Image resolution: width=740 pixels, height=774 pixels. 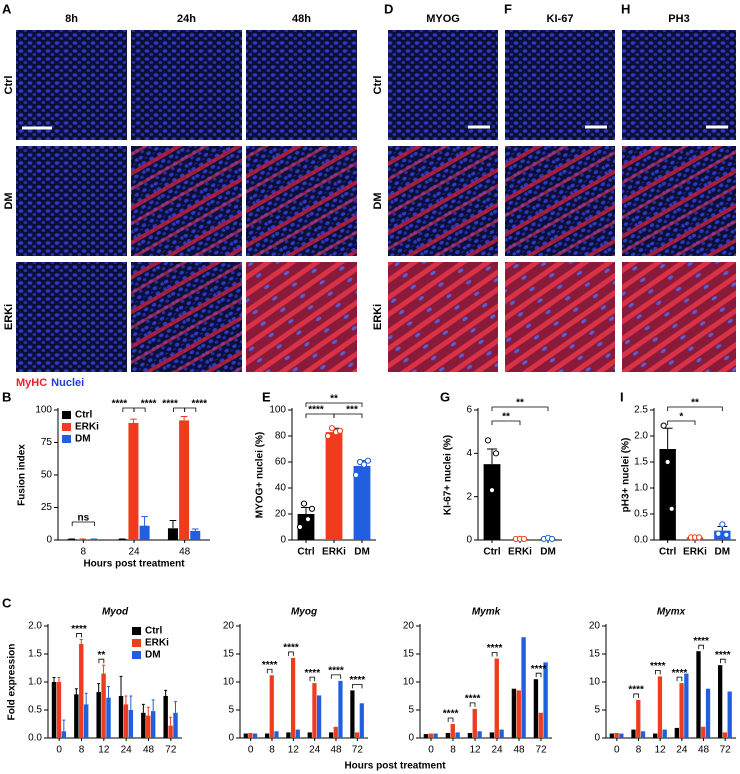 What do you see at coordinates (497, 750) in the screenshot?
I see `x-tick-label: 24` at bounding box center [497, 750].